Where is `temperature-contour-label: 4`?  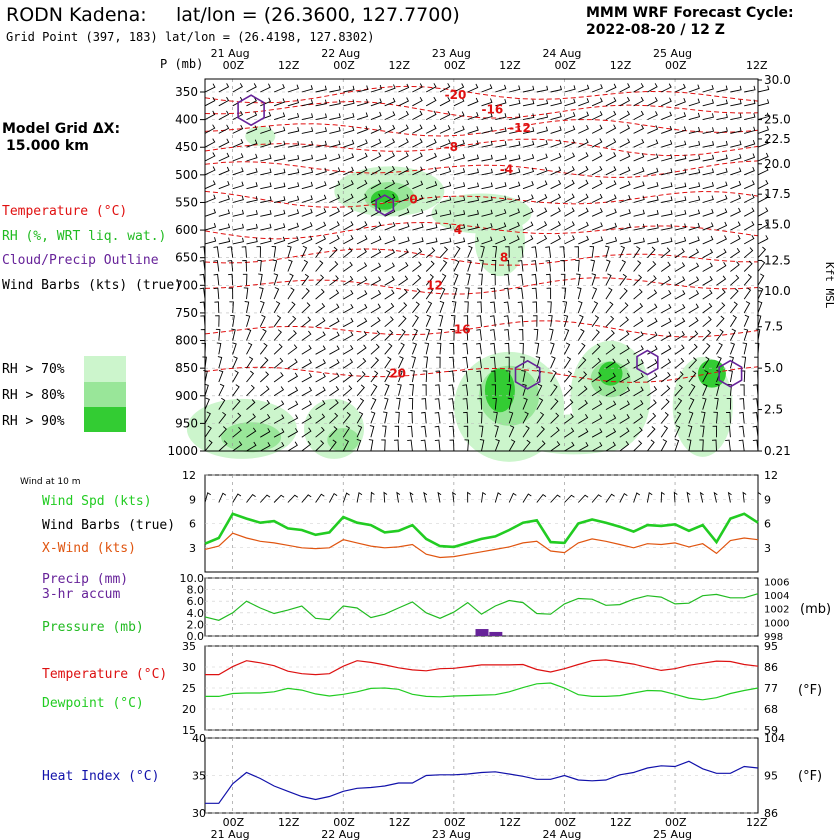 temperature-contour-label: 4 is located at coordinates (458, 230).